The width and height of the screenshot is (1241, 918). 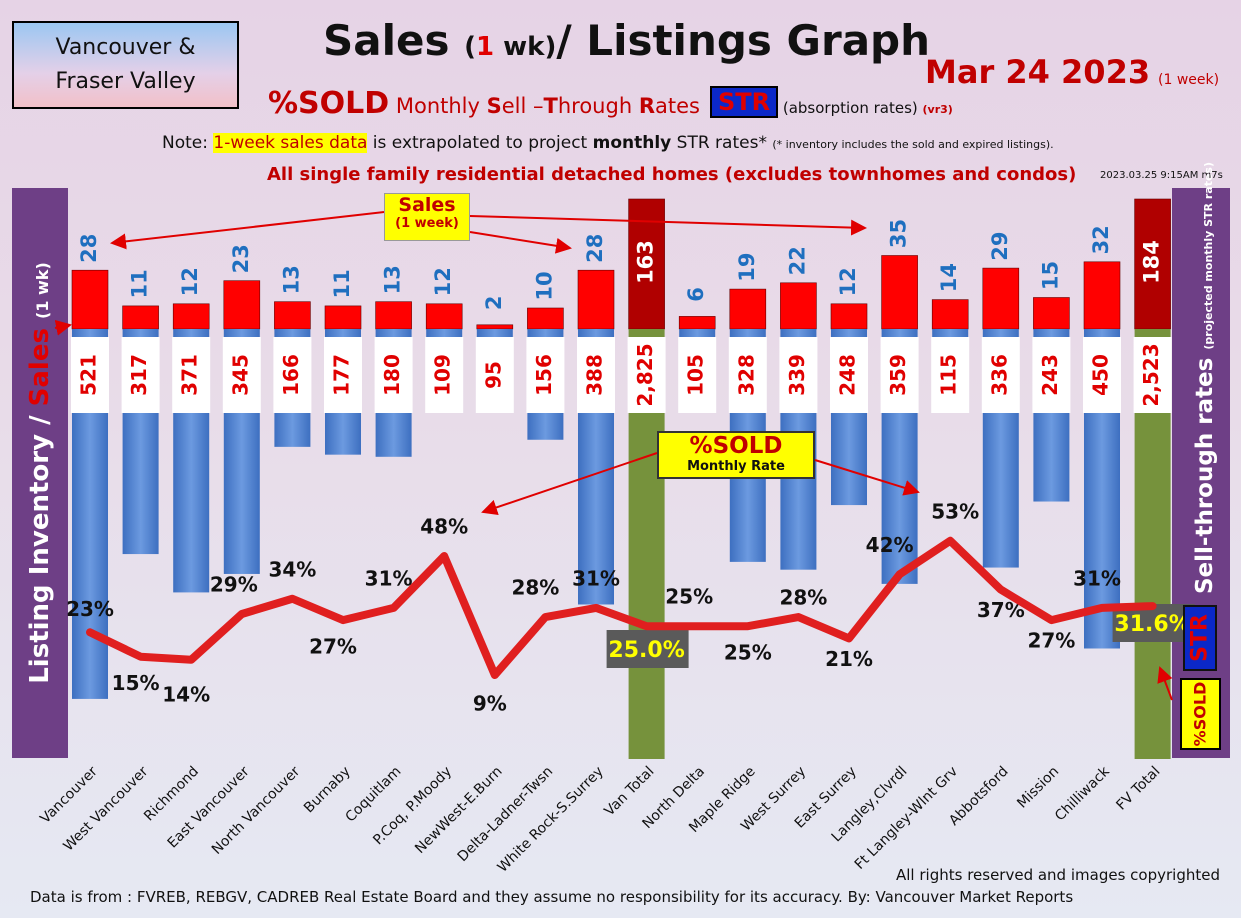 What do you see at coordinates (632, 143) in the screenshot?
I see `note-bold: monthly` at bounding box center [632, 143].